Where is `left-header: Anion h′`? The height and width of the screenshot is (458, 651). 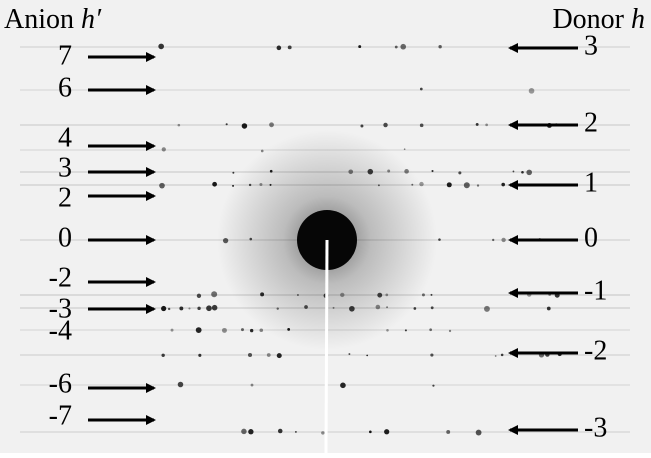
left-header: Anion h′ is located at coordinates (53, 19).